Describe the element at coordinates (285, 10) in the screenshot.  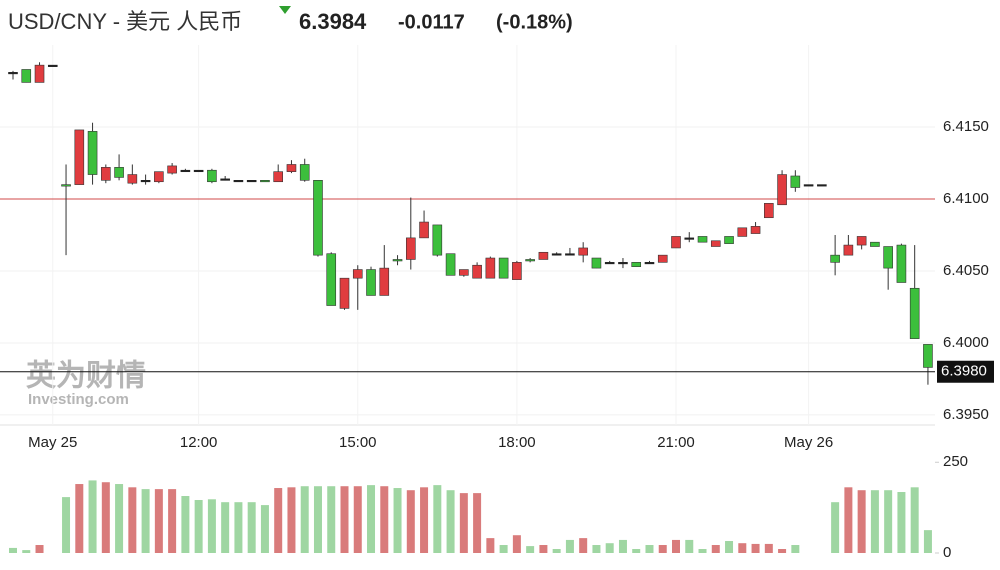
I see `down-arrow` at that location.